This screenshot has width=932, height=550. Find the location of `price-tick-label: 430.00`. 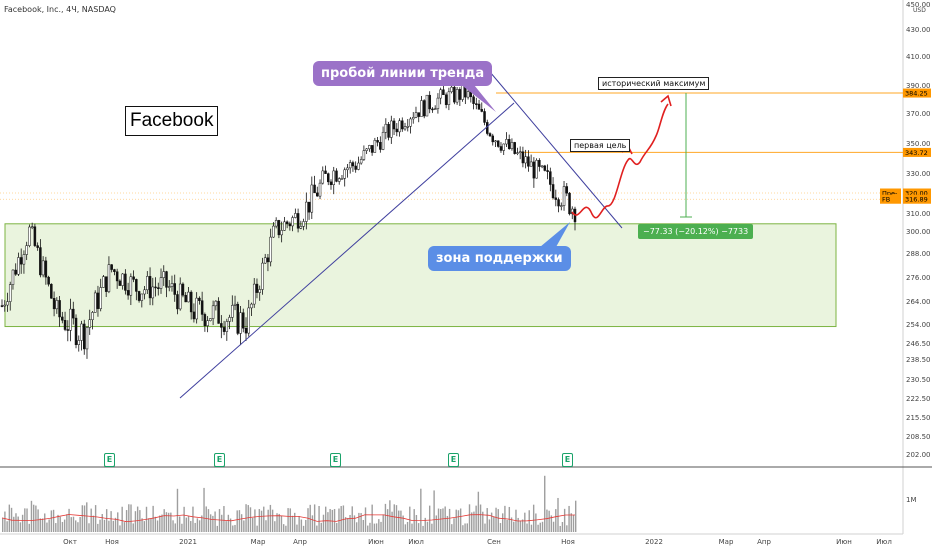

price-tick-label: 430.00 is located at coordinates (918, 30).